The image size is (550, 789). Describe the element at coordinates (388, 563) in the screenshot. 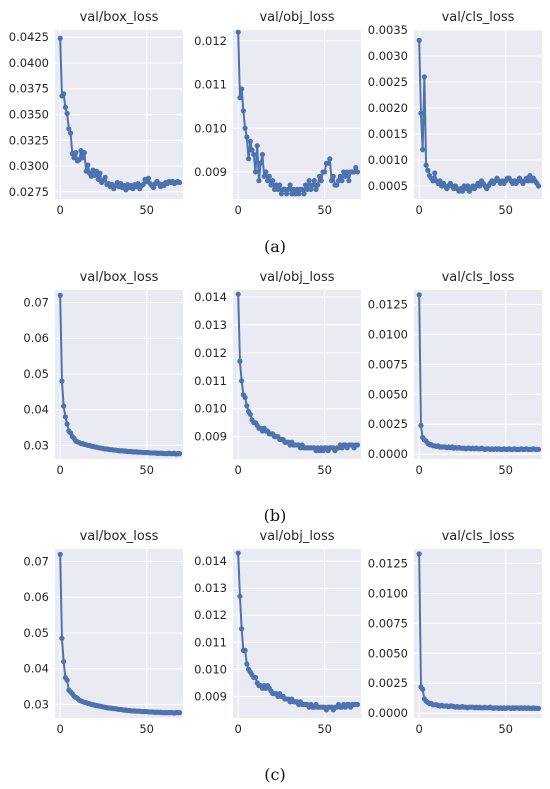

I see `y-tick-label: 0.0125` at that location.